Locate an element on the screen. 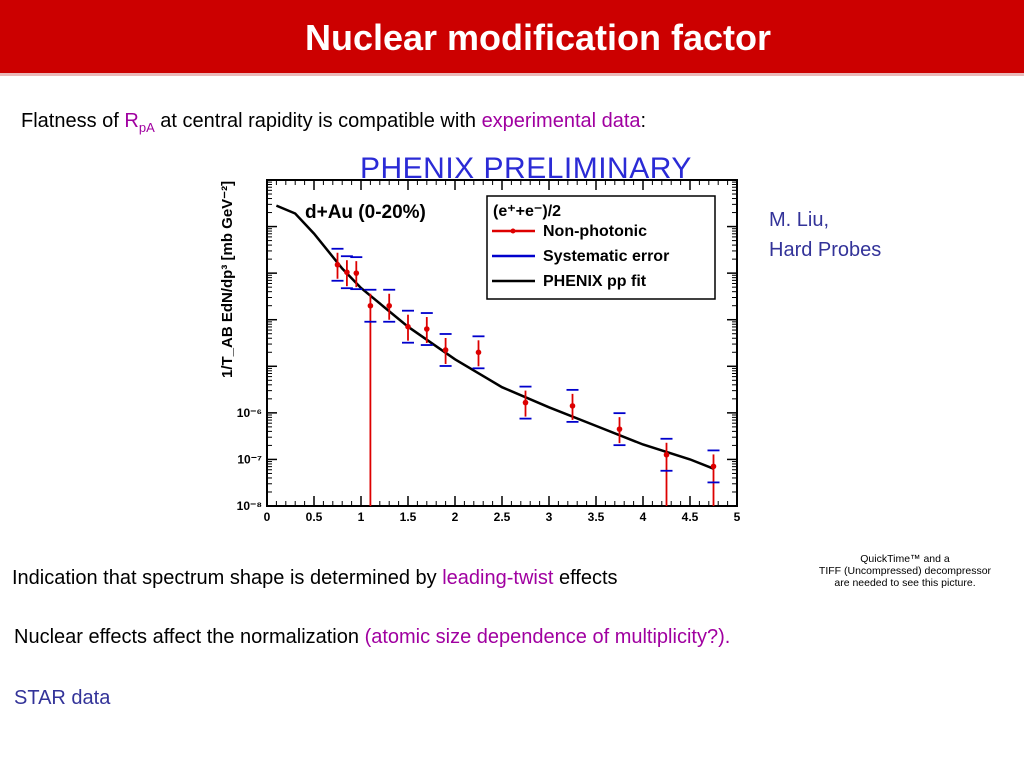 This screenshot has width=1024, height=768. pp-fit-curve is located at coordinates (494, 337).